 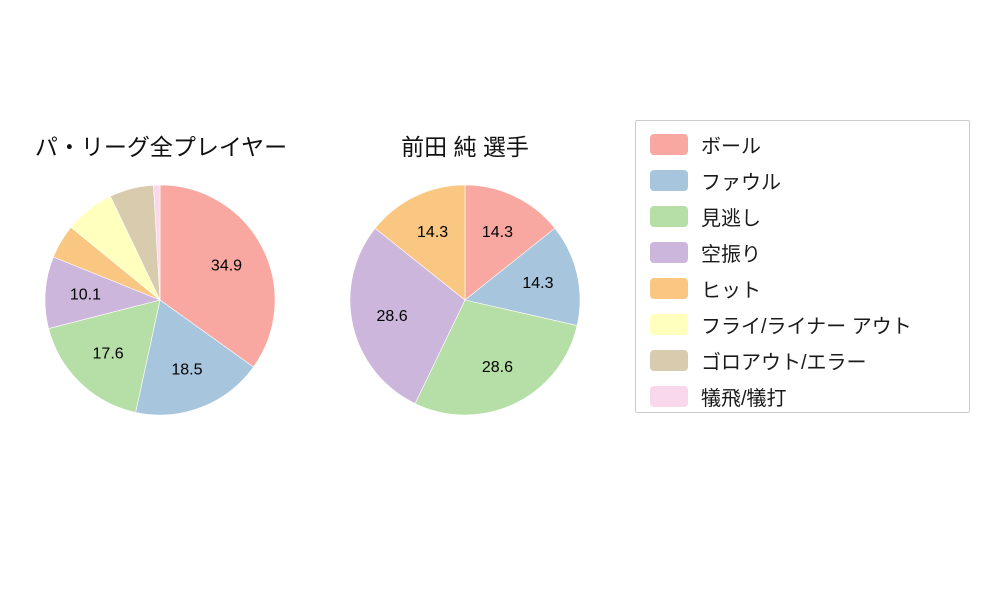 What do you see at coordinates (802, 216) in the screenshot?
I see `legend-item-2: 見逃し` at bounding box center [802, 216].